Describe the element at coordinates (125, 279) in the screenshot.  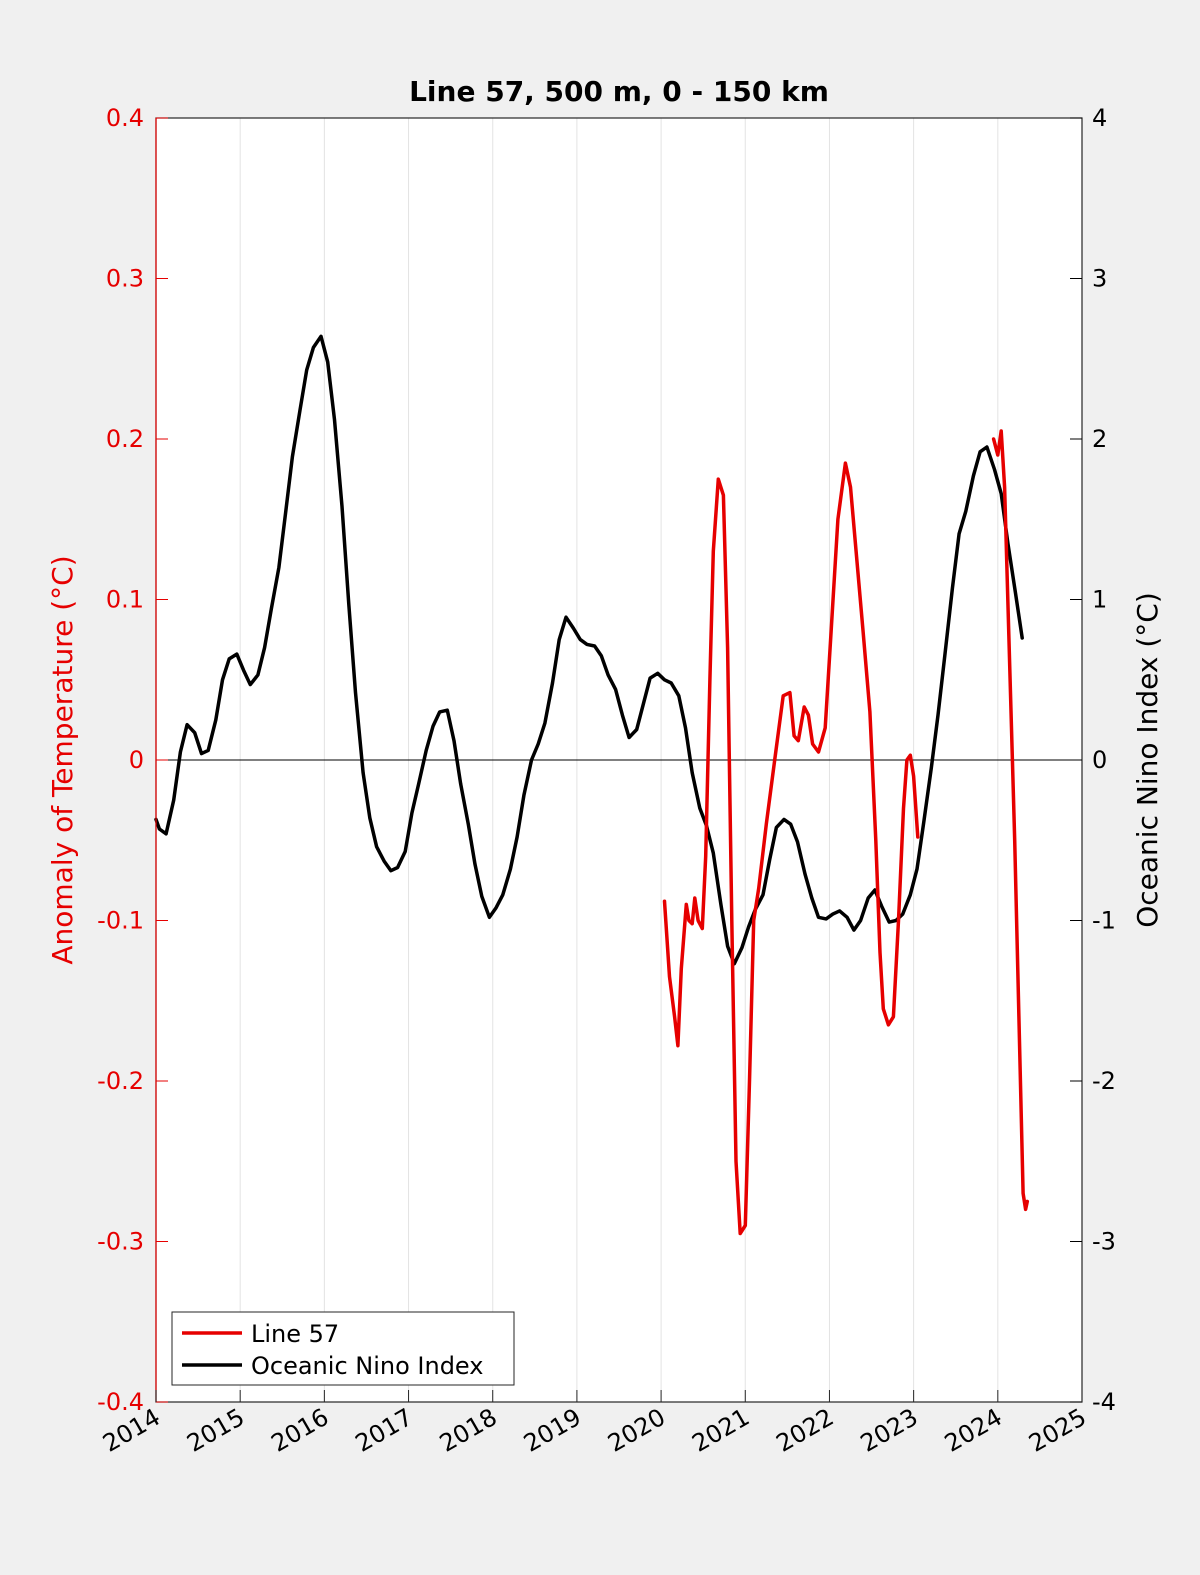
I see `left-tick-label: 0.3` at that location.